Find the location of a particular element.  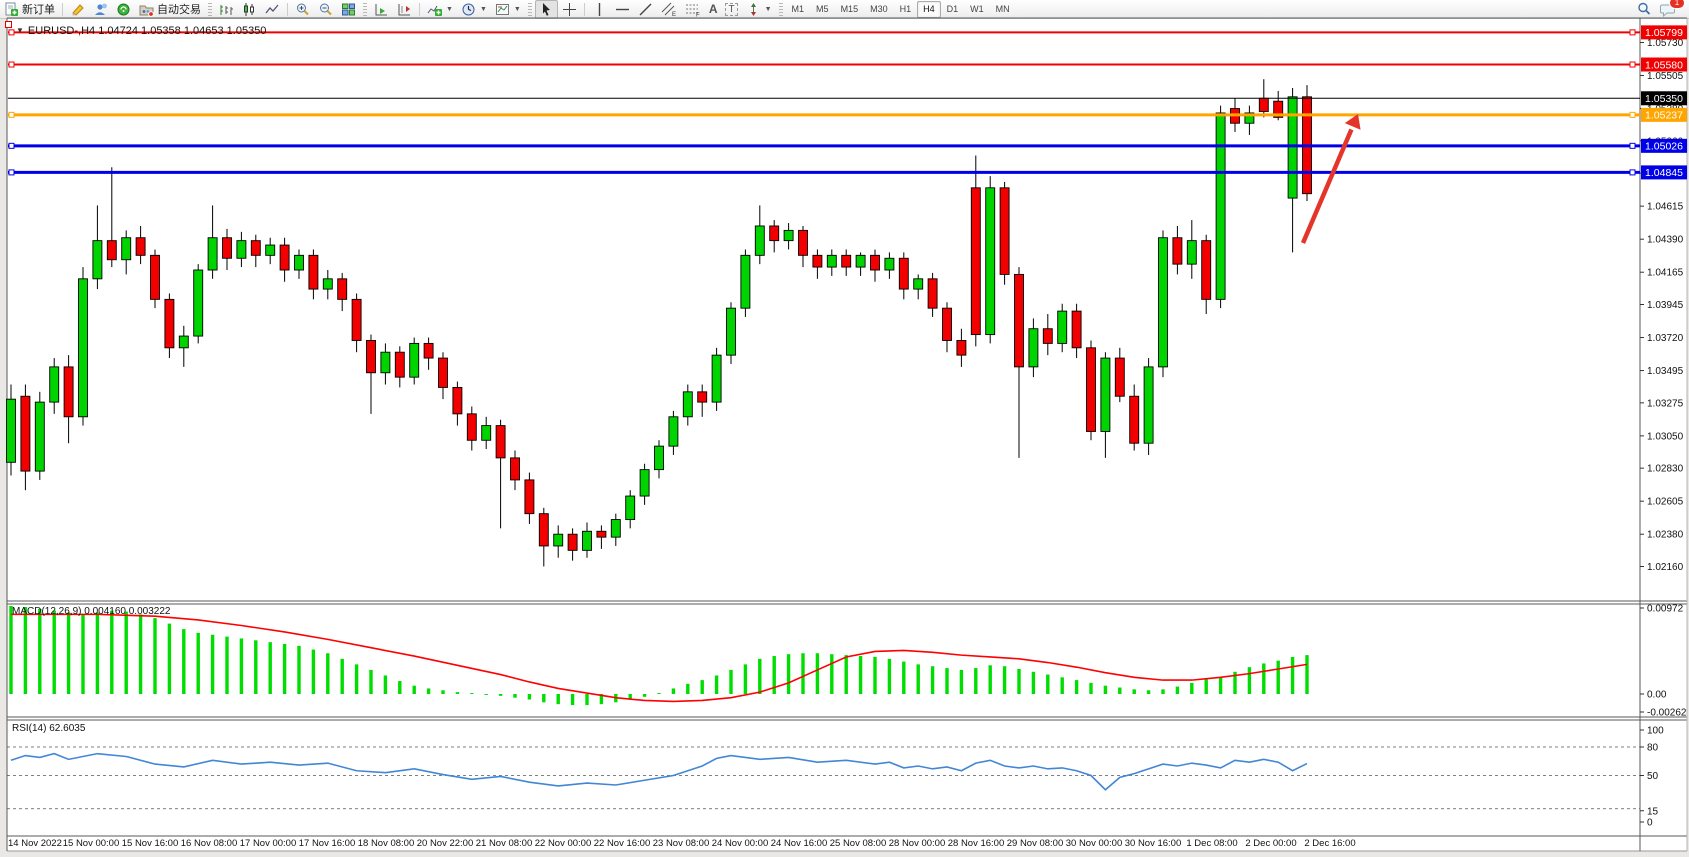

svg-text: 1.05026 is located at coordinates (1664, 147).